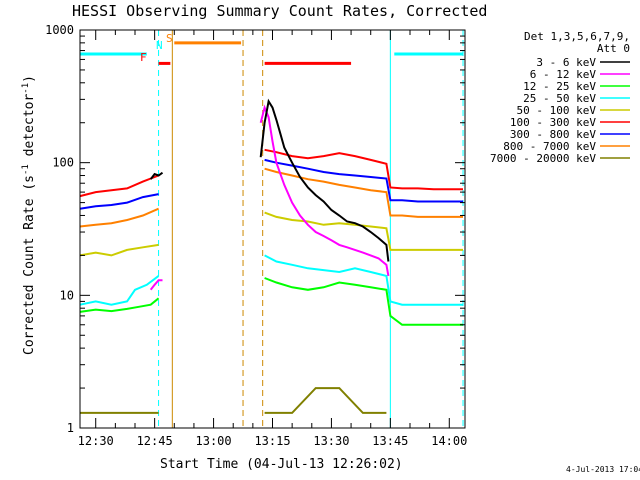  What do you see at coordinates (70, 428) in the screenshot?
I see `y-tick-label: 1` at bounding box center [70, 428].